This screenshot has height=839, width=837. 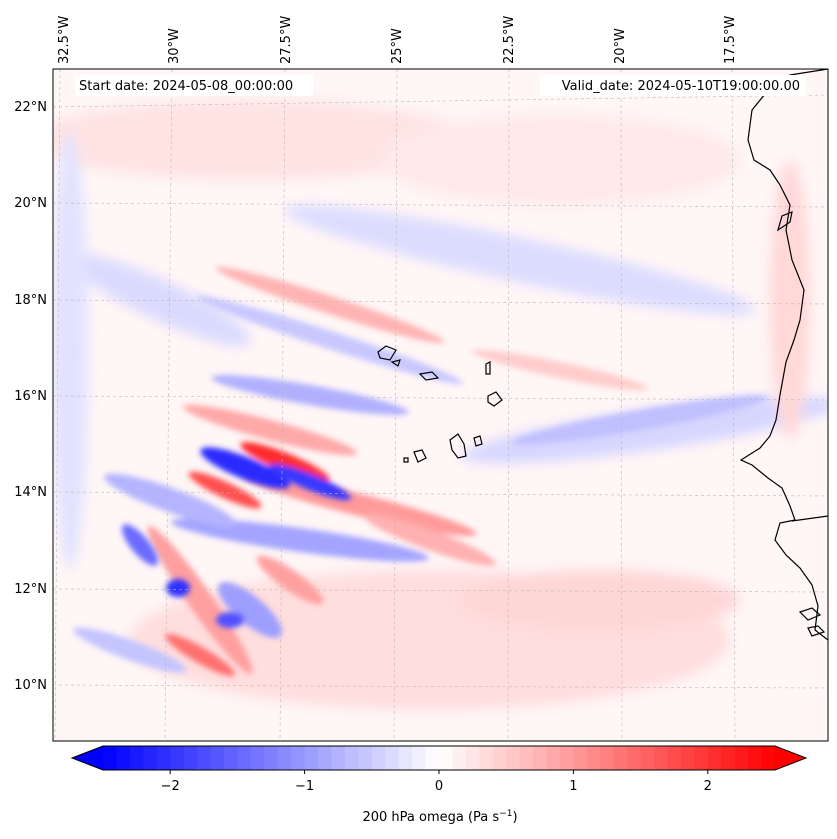 I want to click on colorbar-tick-label: 0, so click(x=439, y=786).